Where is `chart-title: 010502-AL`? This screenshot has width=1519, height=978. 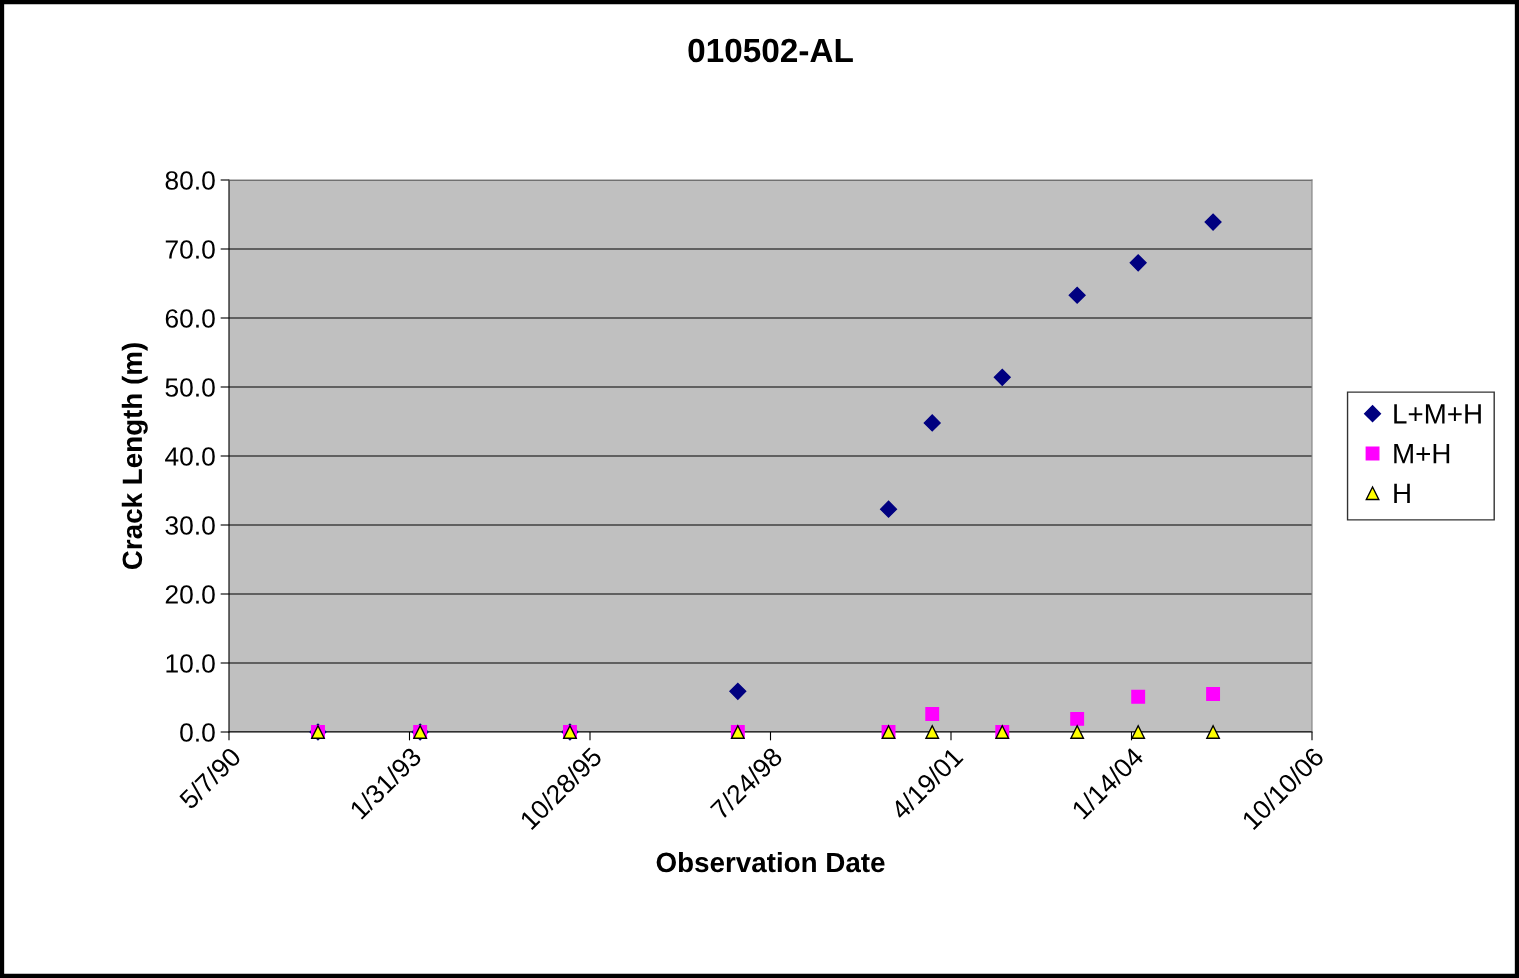
chart-title: 010502-AL is located at coordinates (770, 50).